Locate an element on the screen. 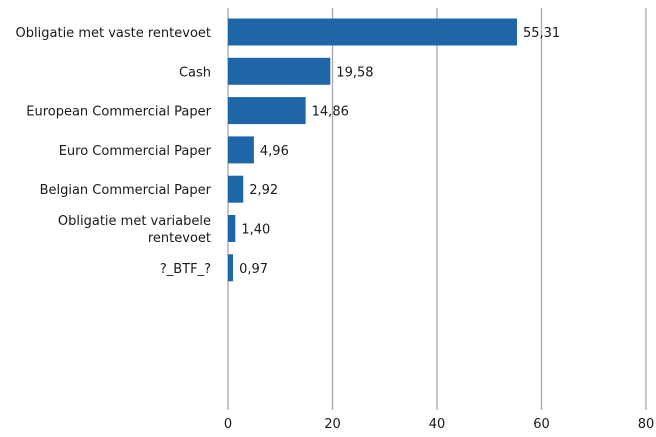  x-tick-label: 80 is located at coordinates (646, 424).